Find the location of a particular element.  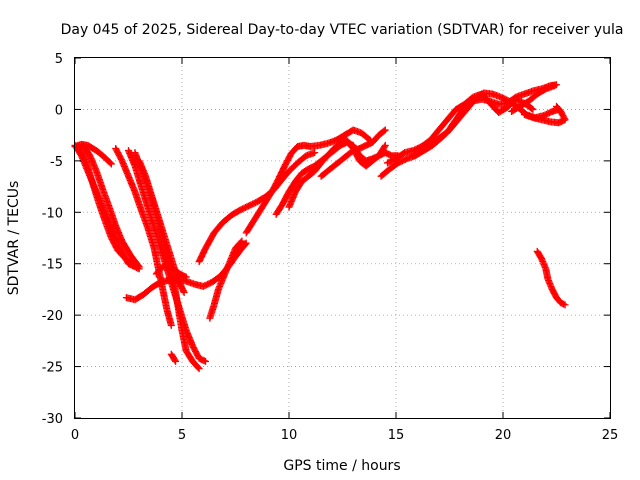

x-tick-label: 25 is located at coordinates (610, 435).